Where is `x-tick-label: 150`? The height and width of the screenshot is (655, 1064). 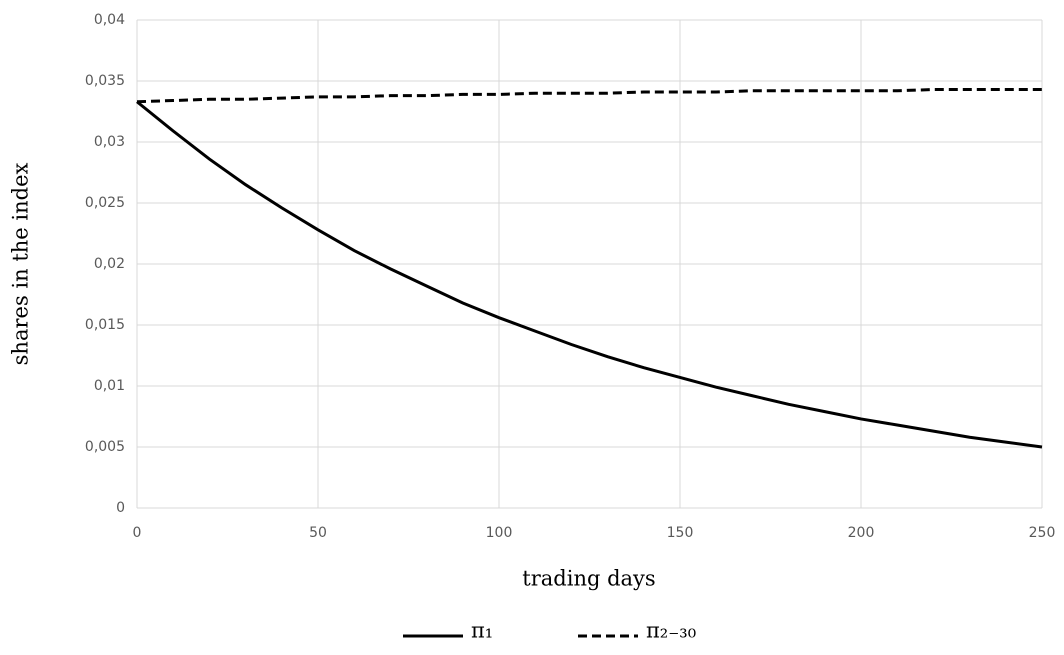 x-tick-label: 150 is located at coordinates (680, 533).